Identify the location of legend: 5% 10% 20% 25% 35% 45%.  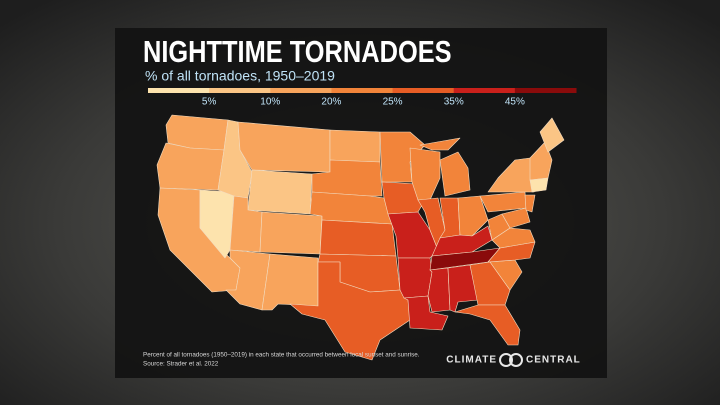
(362, 98).